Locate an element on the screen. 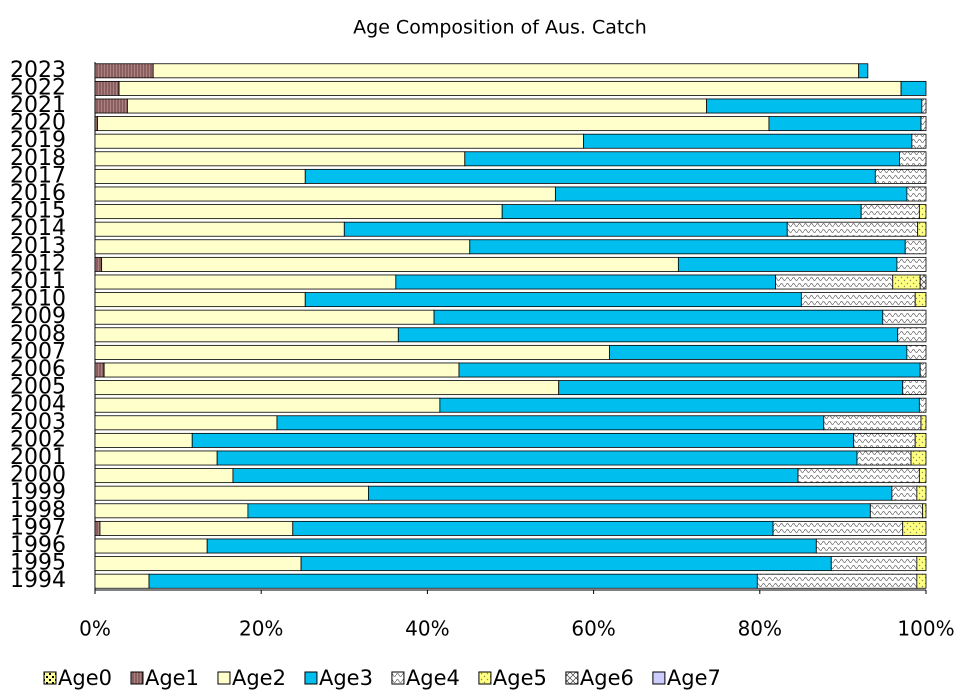 This screenshot has height=700, width=973. y-tick-label: 2017 is located at coordinates (38, 175).